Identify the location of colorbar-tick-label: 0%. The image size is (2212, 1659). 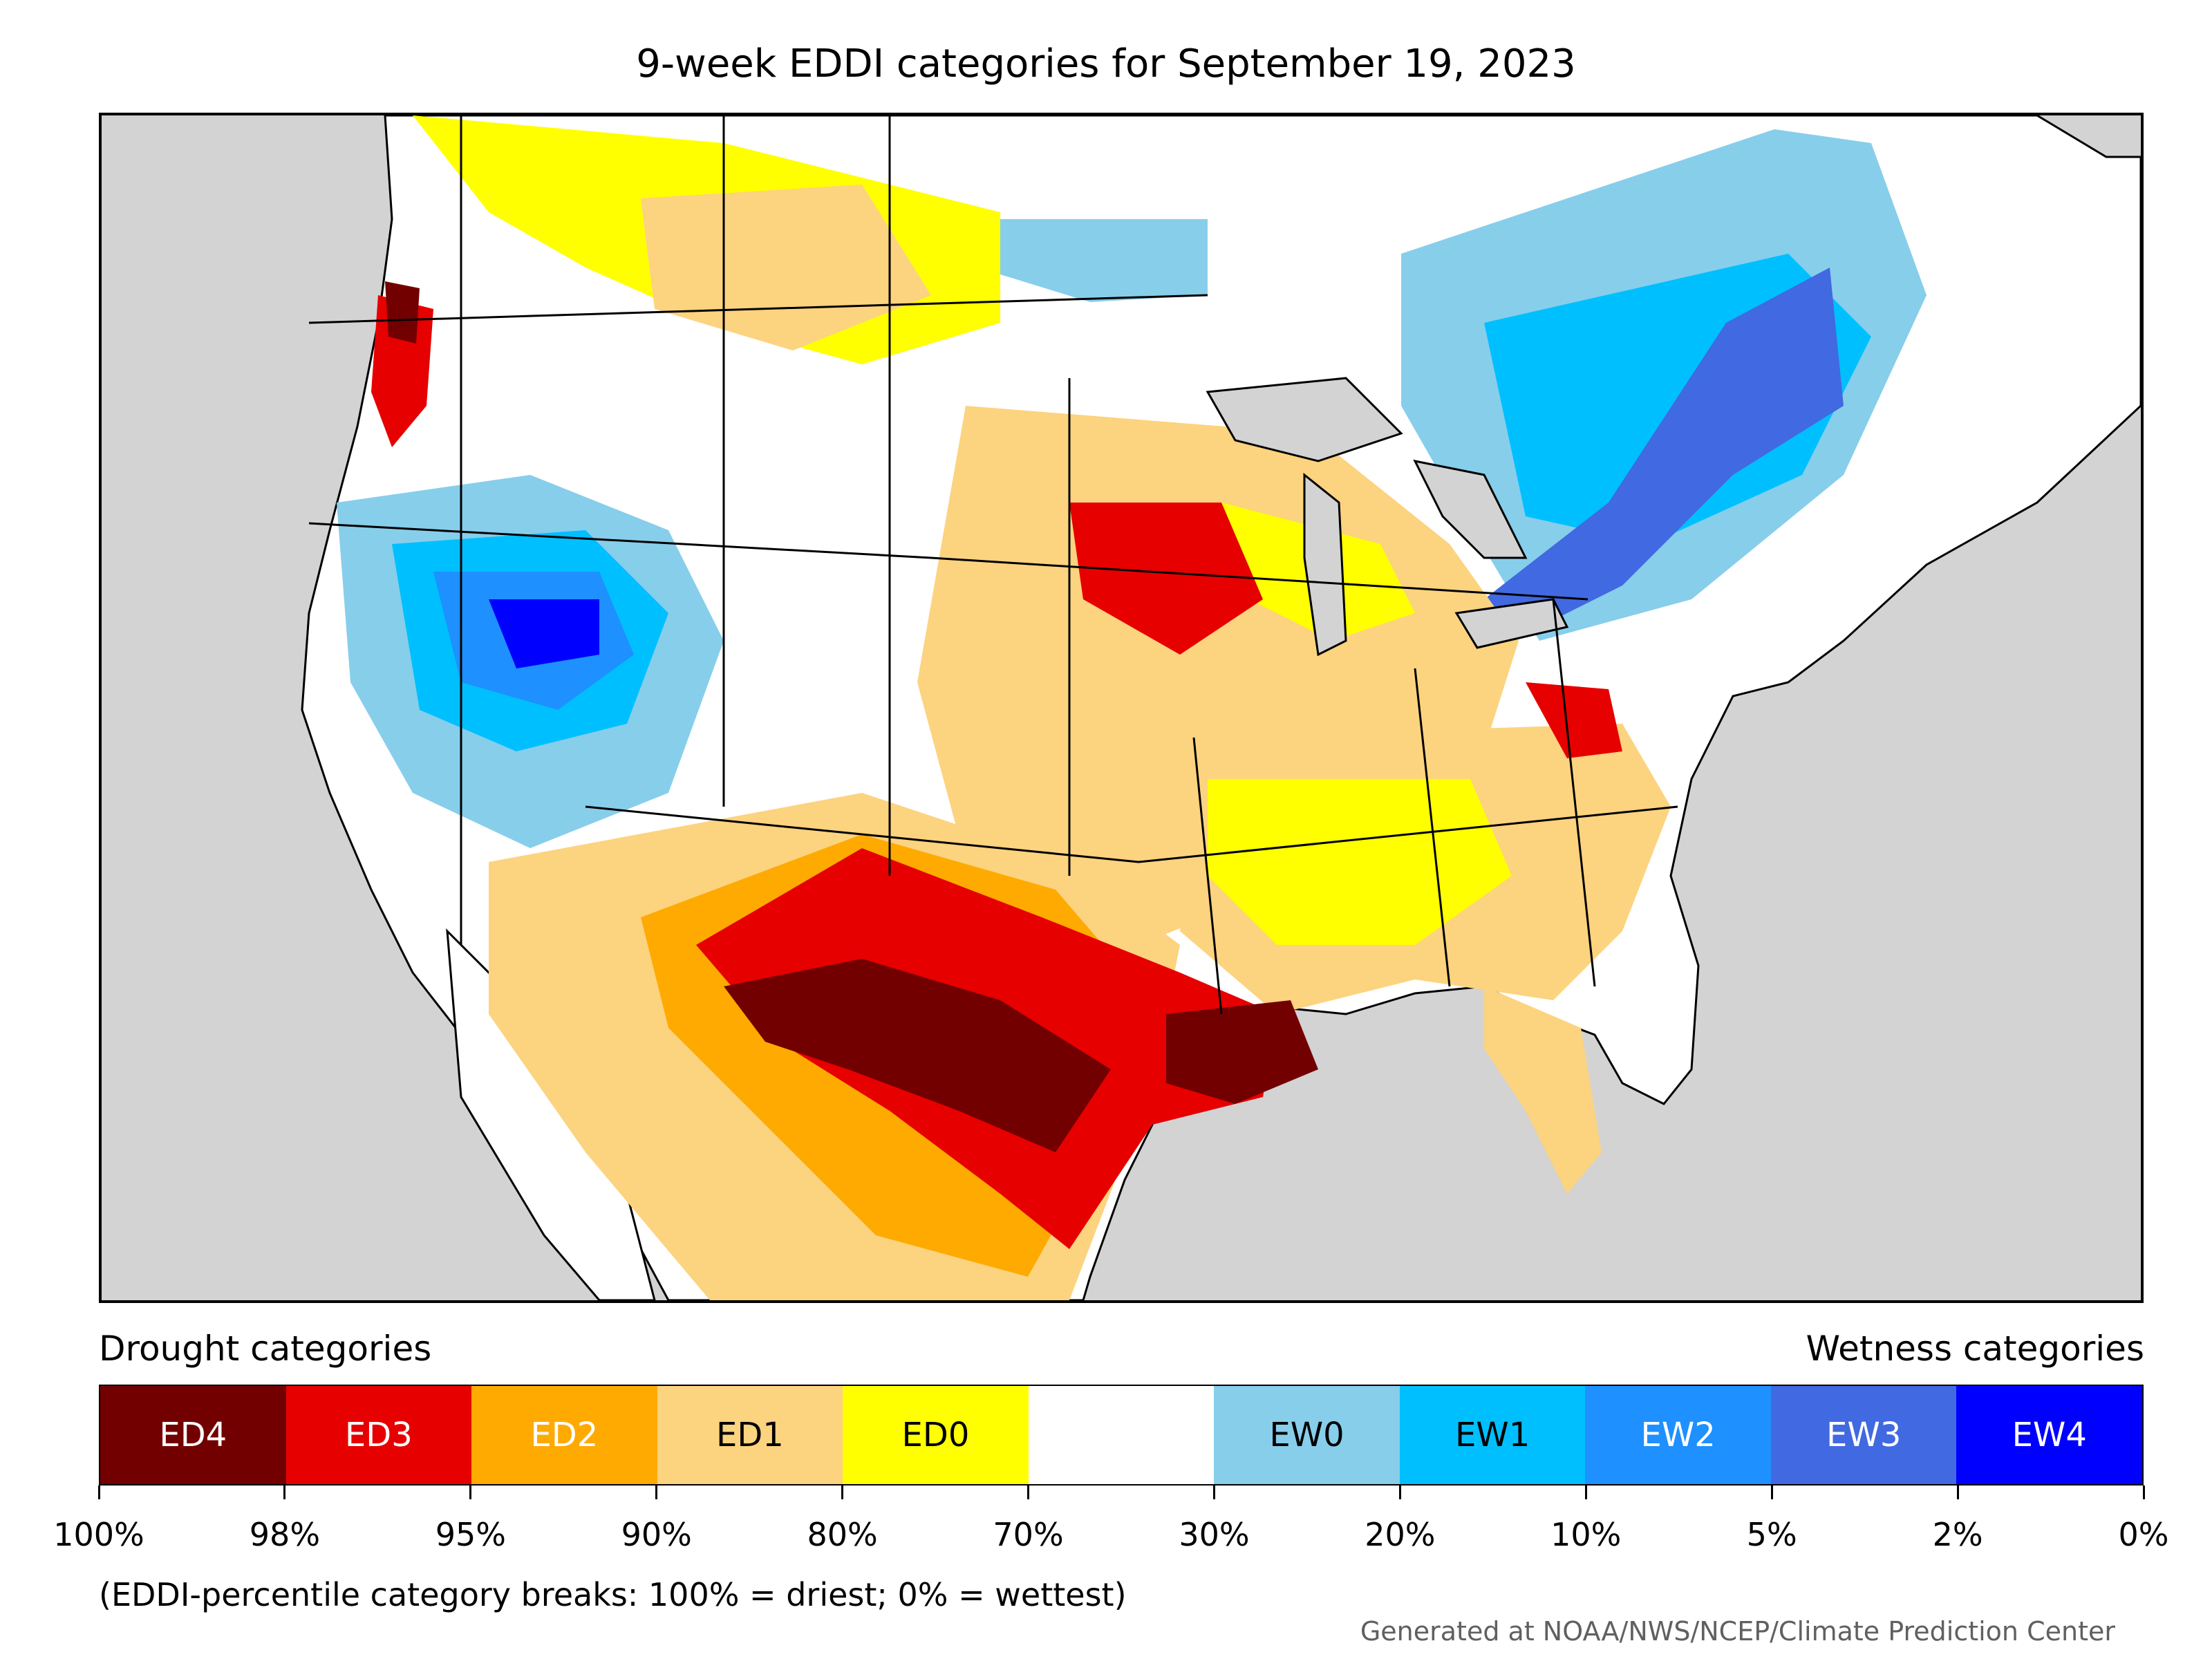
(2143, 1535).